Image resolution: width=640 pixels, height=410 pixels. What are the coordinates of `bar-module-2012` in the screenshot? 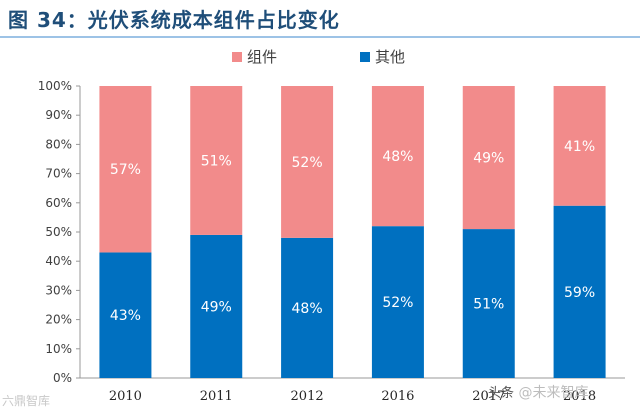 It's located at (307, 162).